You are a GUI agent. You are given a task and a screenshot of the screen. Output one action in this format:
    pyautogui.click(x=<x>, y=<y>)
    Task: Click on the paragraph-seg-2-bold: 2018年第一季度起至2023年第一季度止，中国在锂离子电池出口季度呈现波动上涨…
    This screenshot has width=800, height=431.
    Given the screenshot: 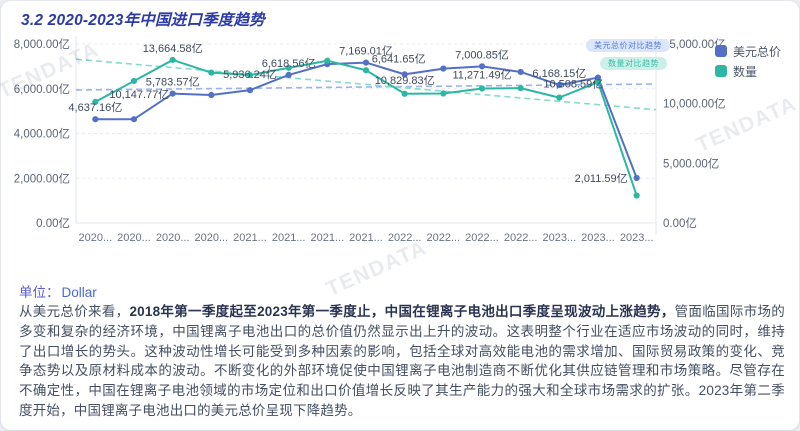 What is the action you would take?
    pyautogui.click(x=402, y=311)
    